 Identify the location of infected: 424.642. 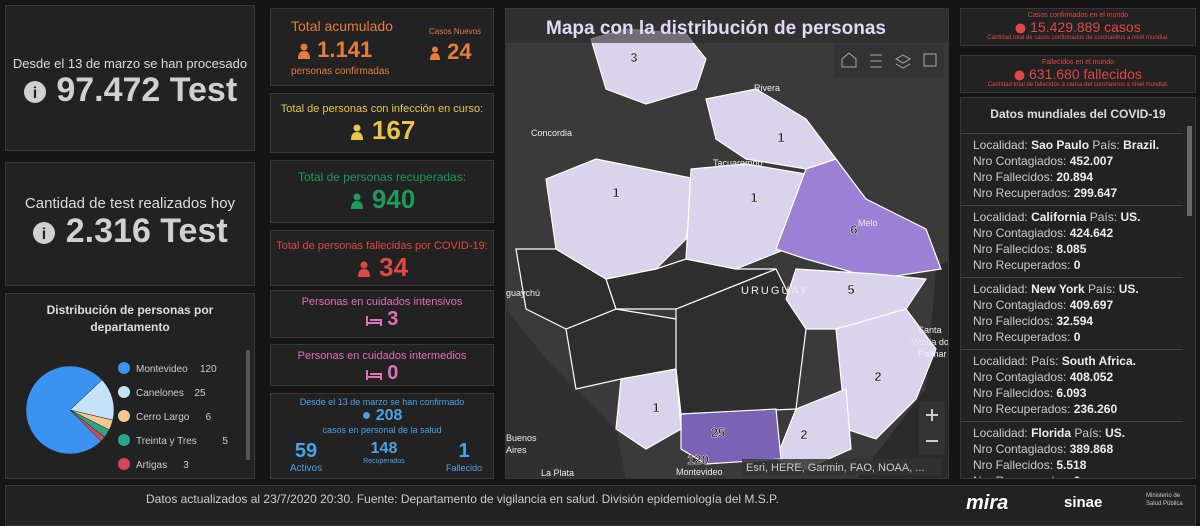
(1091, 233).